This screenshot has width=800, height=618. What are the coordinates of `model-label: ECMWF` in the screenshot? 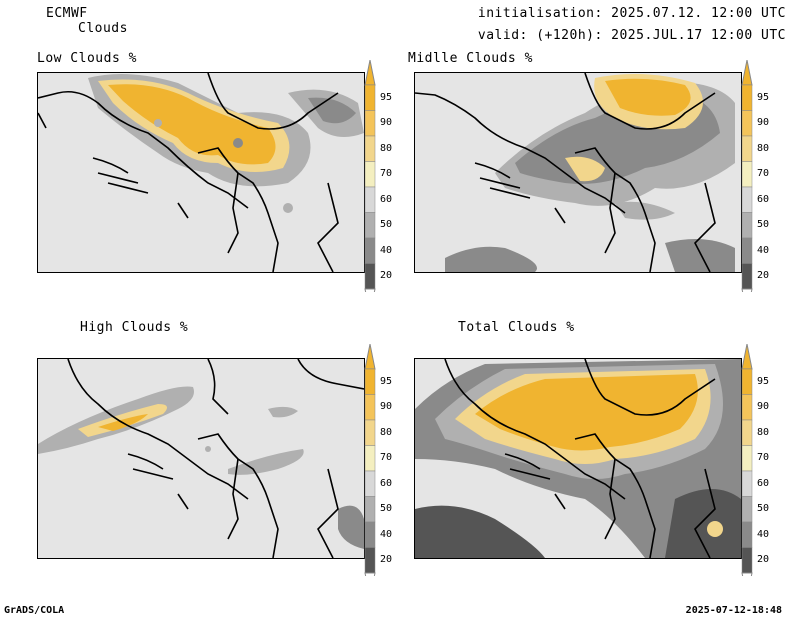 It's located at (67, 13).